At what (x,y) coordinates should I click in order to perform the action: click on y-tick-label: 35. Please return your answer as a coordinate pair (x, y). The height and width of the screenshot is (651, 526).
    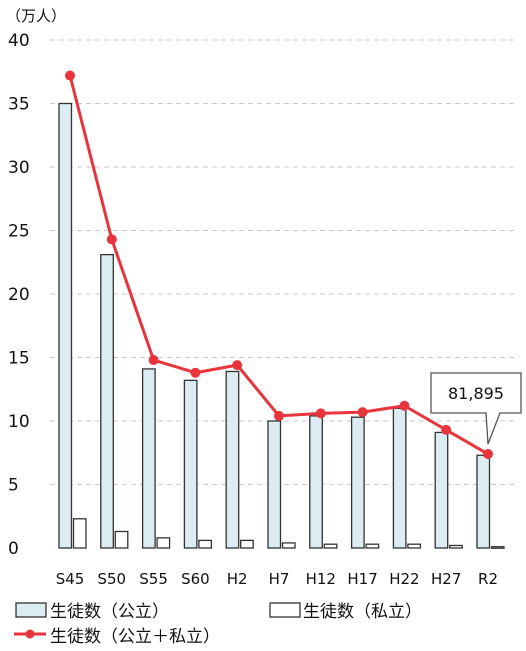
    Looking at the image, I should click on (19, 105).